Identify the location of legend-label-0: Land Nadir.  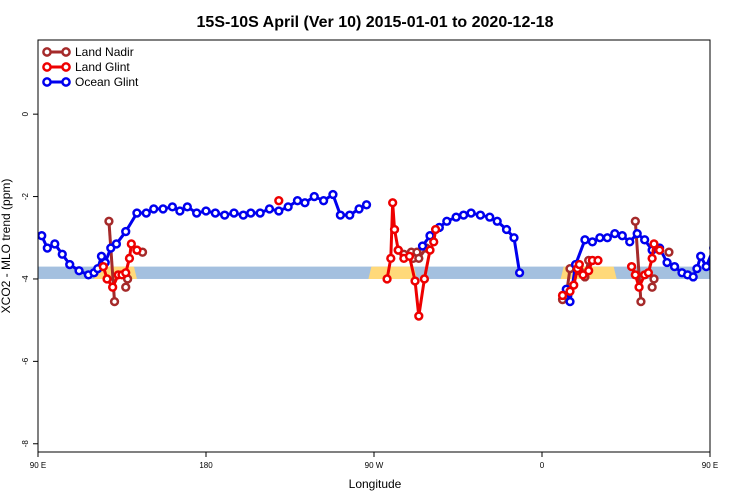
(104, 52).